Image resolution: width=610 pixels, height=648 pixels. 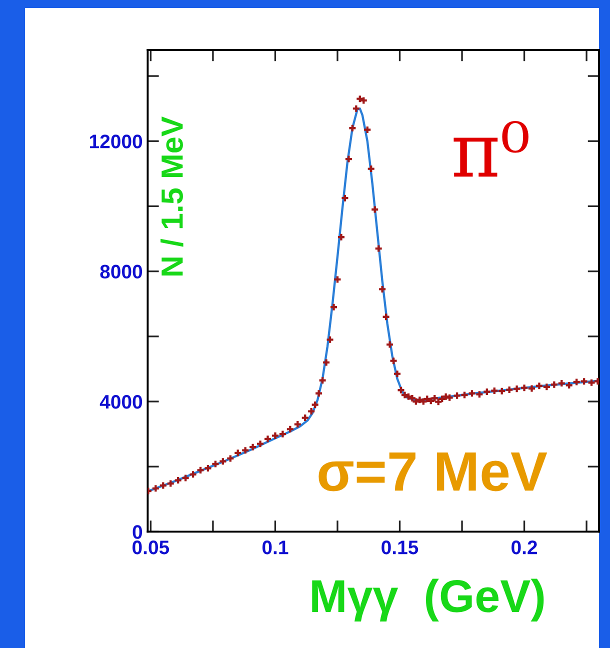 What do you see at coordinates (275, 547) in the screenshot?
I see `x-tick-label: 0.1` at bounding box center [275, 547].